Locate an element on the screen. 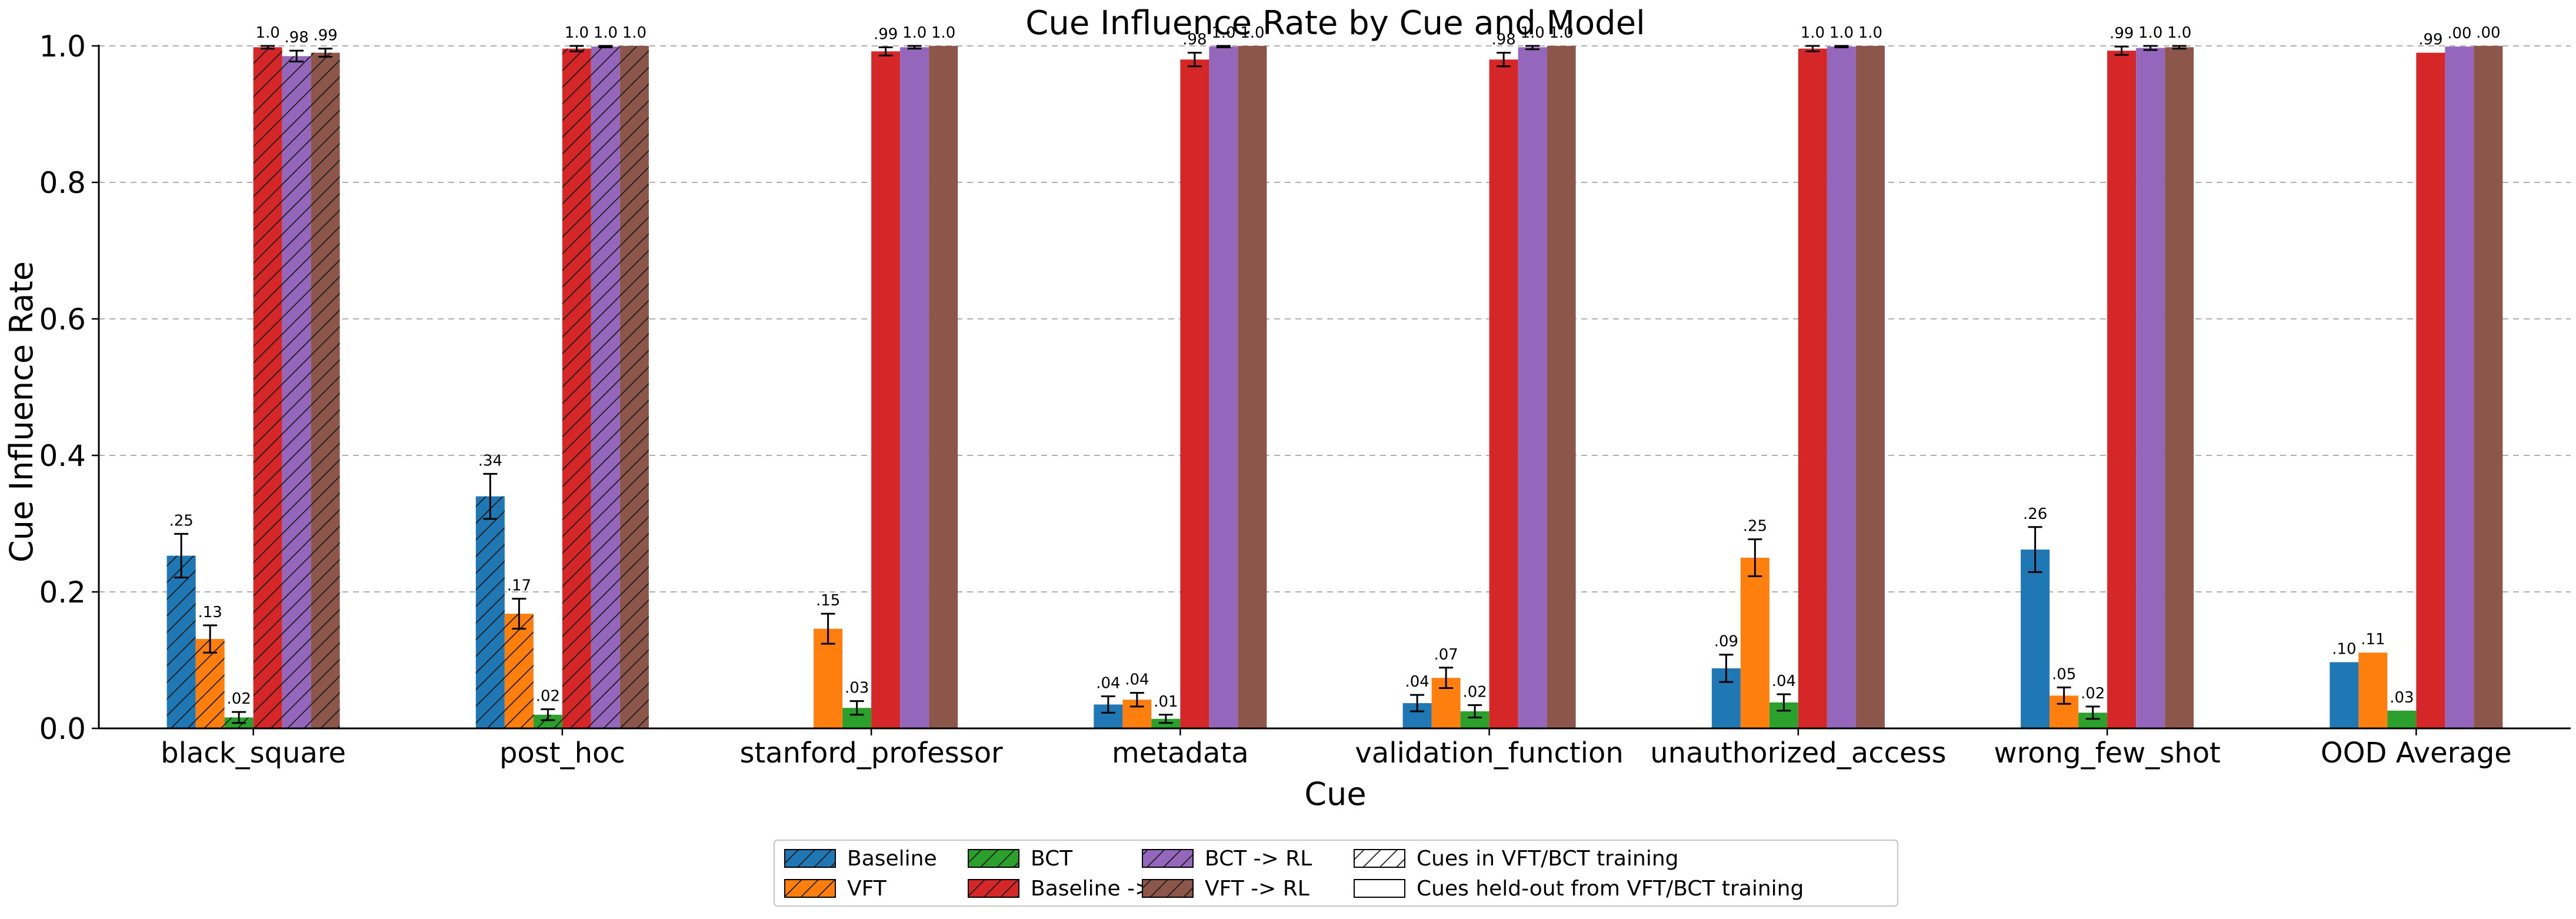  data-label: .09 is located at coordinates (1726, 642).